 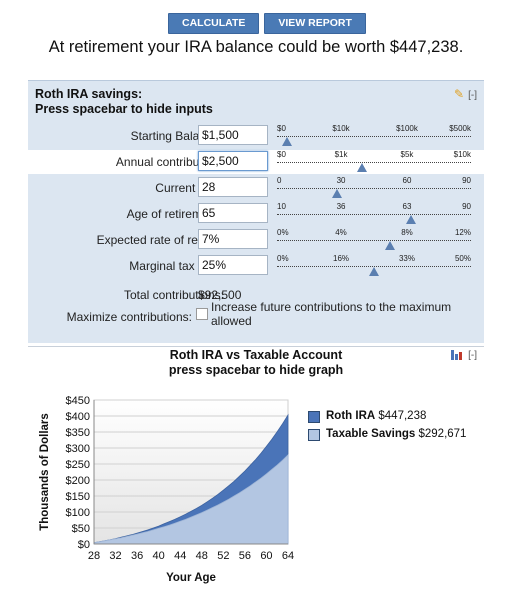 What do you see at coordinates (279, 180) in the screenshot?
I see `slider-tick-label: 0` at bounding box center [279, 180].